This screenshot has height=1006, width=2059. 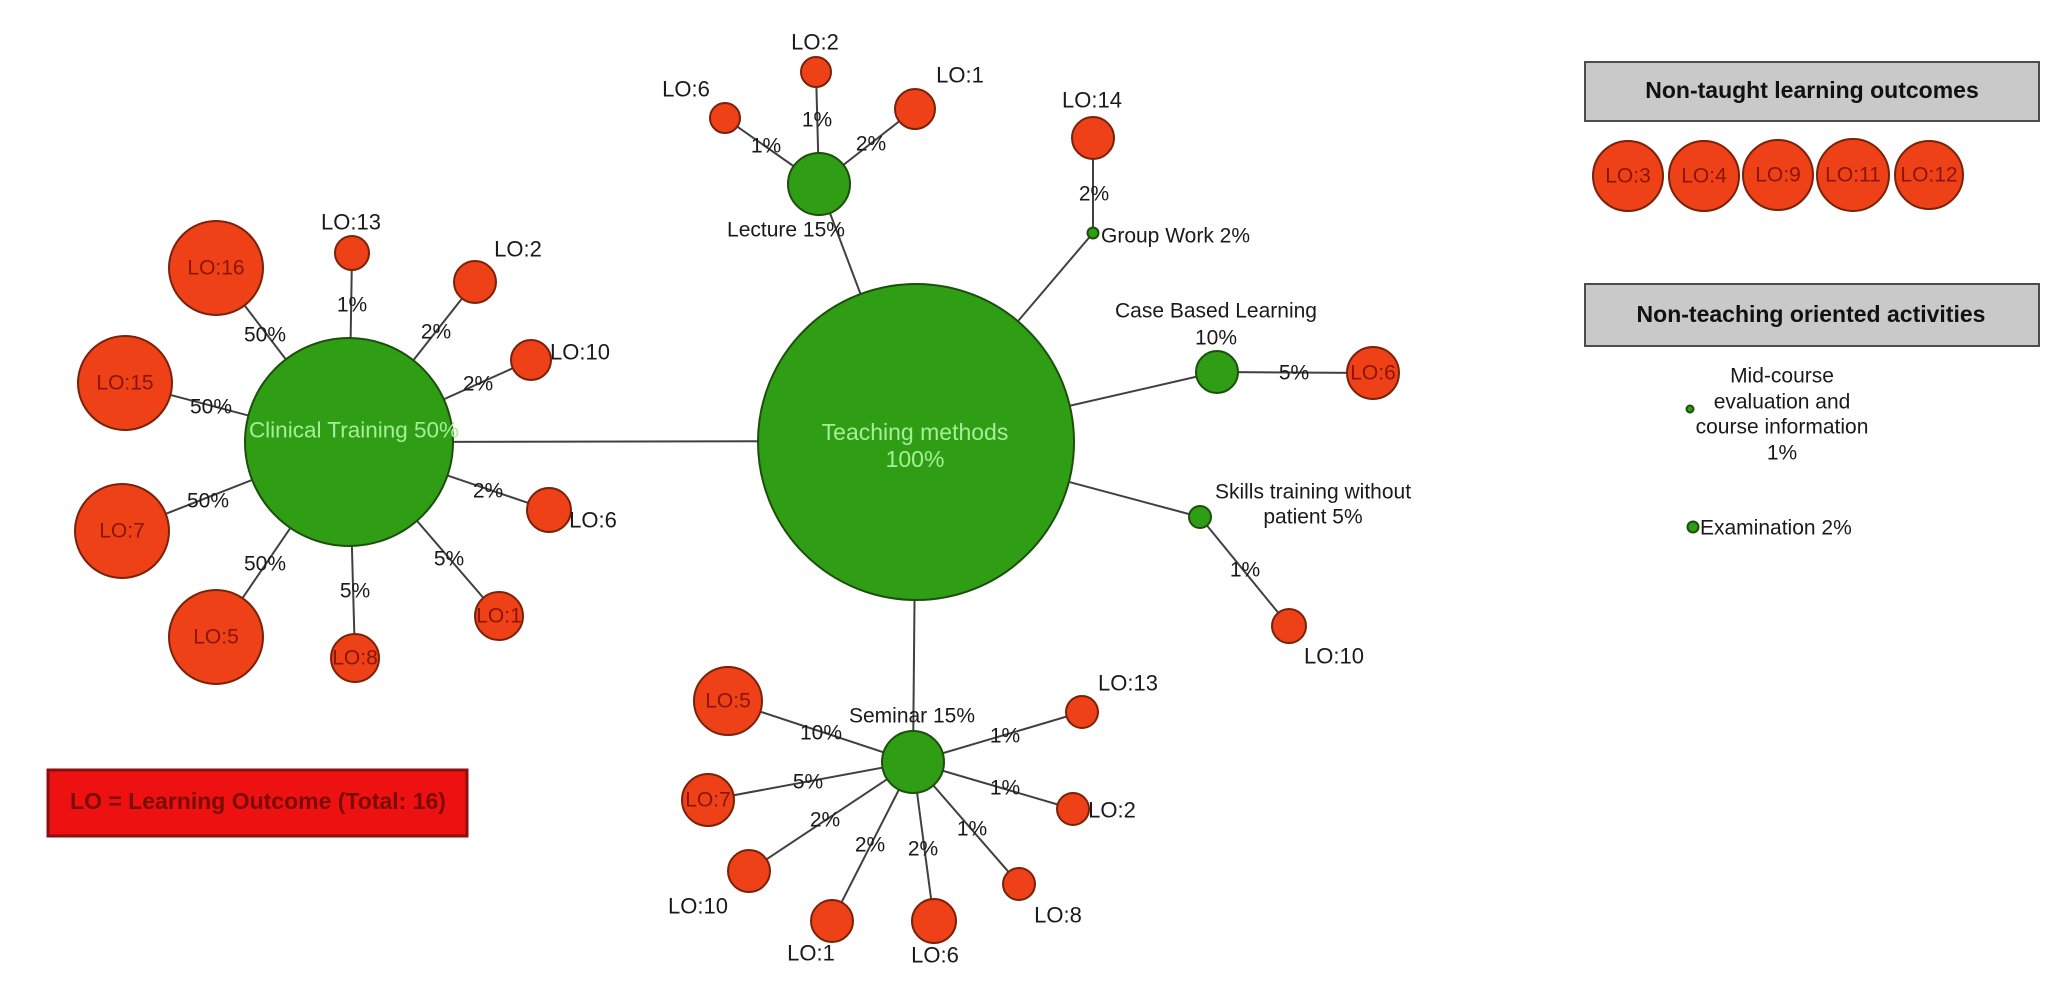 What do you see at coordinates (1812, 90) in the screenshot?
I see `svg-text: Non-taught learning outcomes` at bounding box center [1812, 90].